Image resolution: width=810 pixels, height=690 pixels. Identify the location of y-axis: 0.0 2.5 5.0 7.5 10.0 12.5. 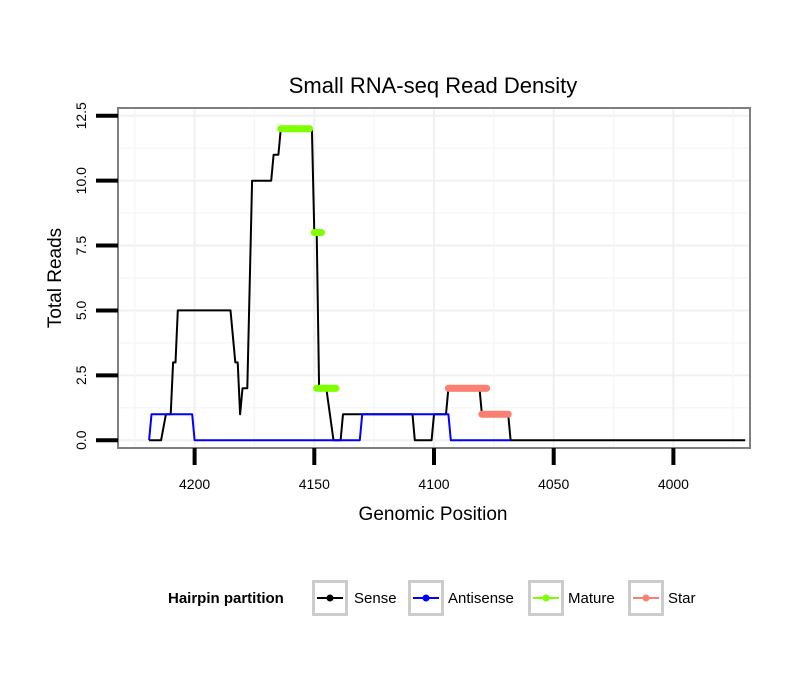
(95, 276).